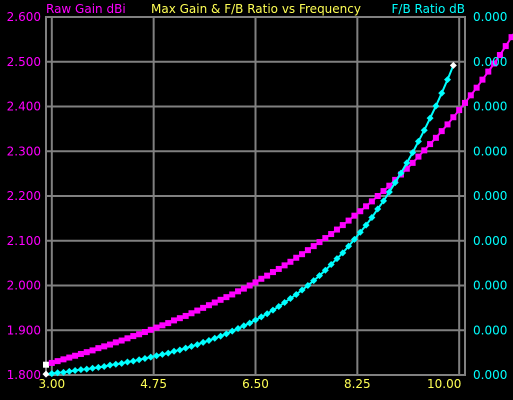 This screenshot has width=513, height=400. I want to click on y-left-tick-label: 1.800, so click(24, 375).